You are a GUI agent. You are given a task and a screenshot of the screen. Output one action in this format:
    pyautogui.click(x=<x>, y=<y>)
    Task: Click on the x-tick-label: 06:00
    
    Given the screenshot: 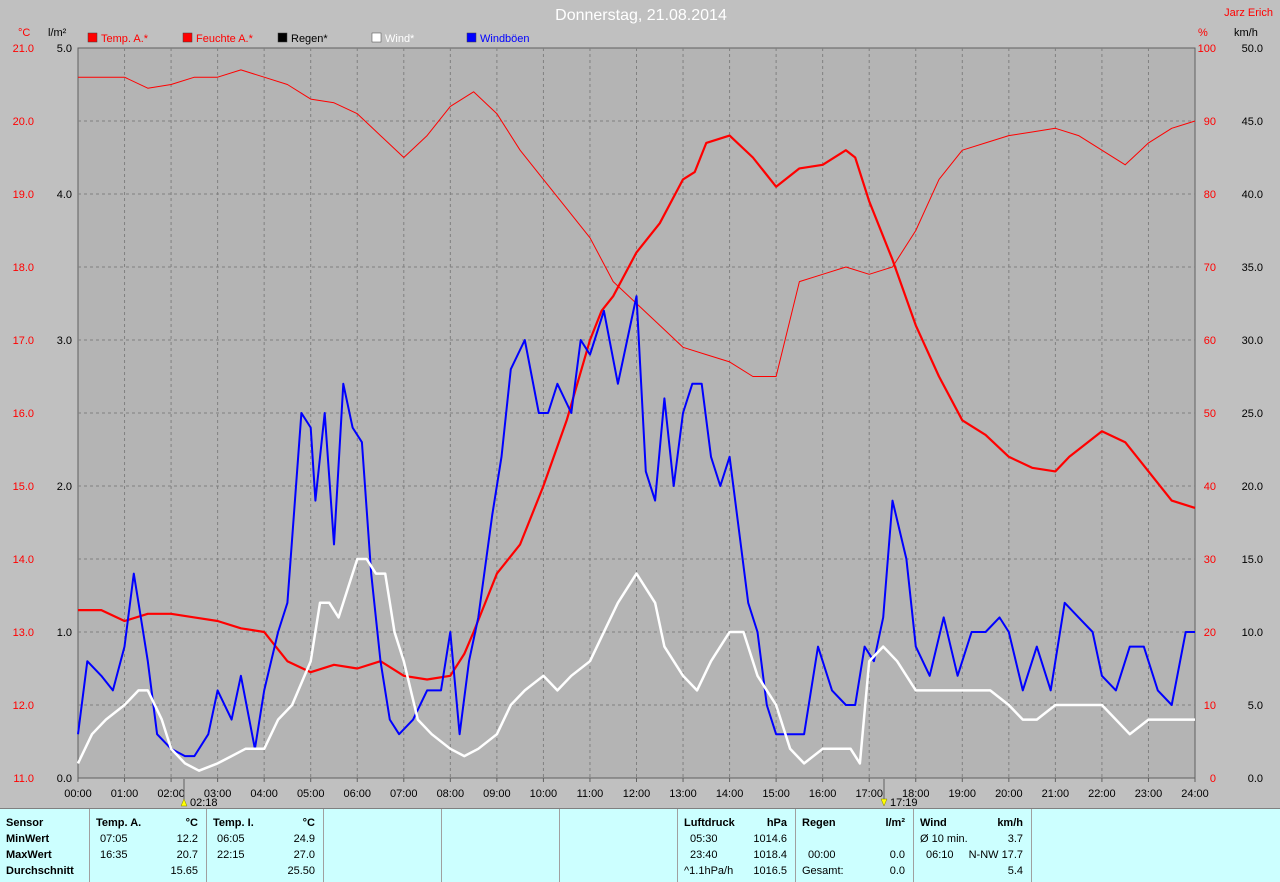 What is the action you would take?
    pyautogui.click(x=357, y=794)
    